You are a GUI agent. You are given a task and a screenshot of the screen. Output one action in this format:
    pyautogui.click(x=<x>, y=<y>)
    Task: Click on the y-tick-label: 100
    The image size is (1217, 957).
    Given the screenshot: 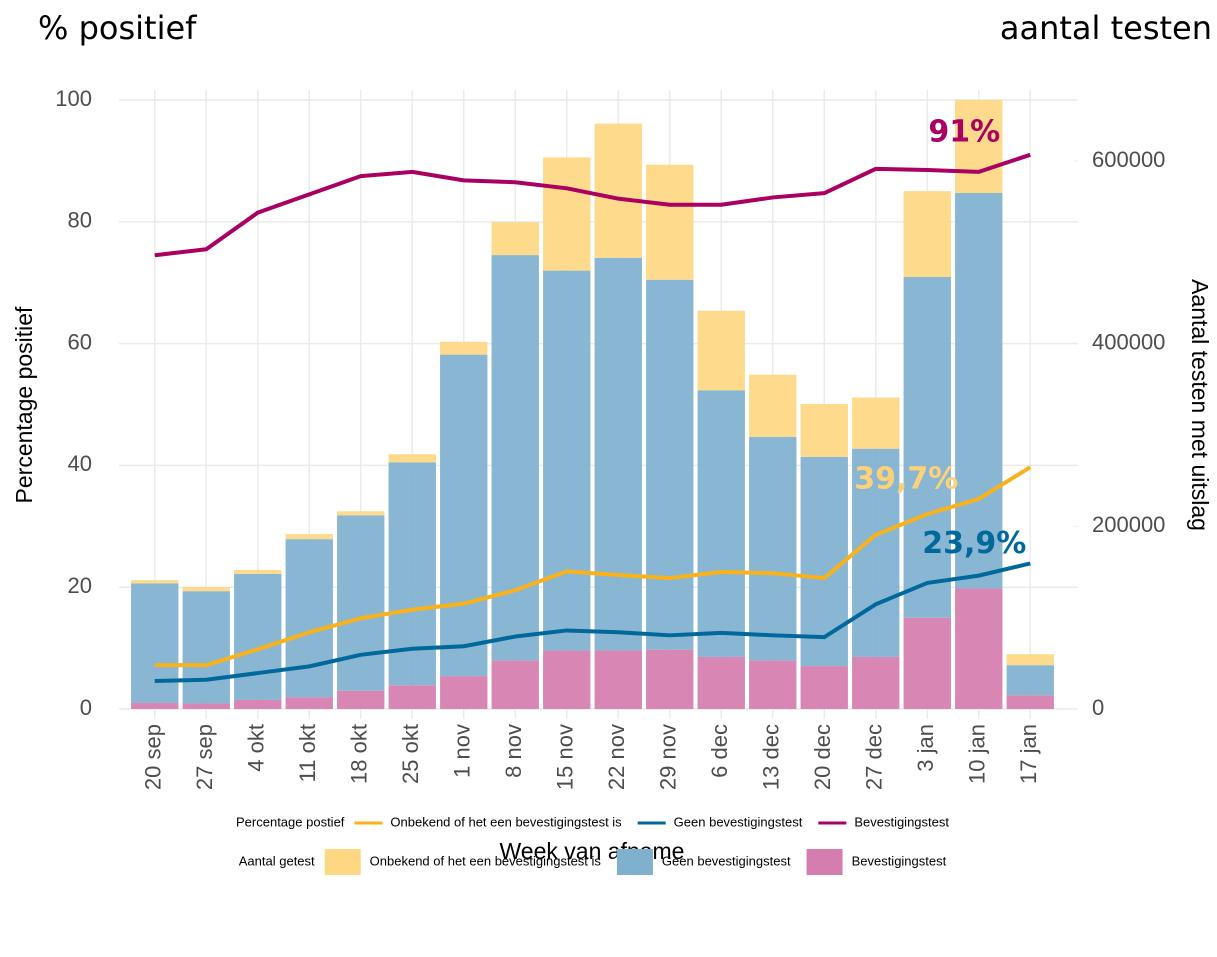 What is the action you would take?
    pyautogui.click(x=73, y=98)
    